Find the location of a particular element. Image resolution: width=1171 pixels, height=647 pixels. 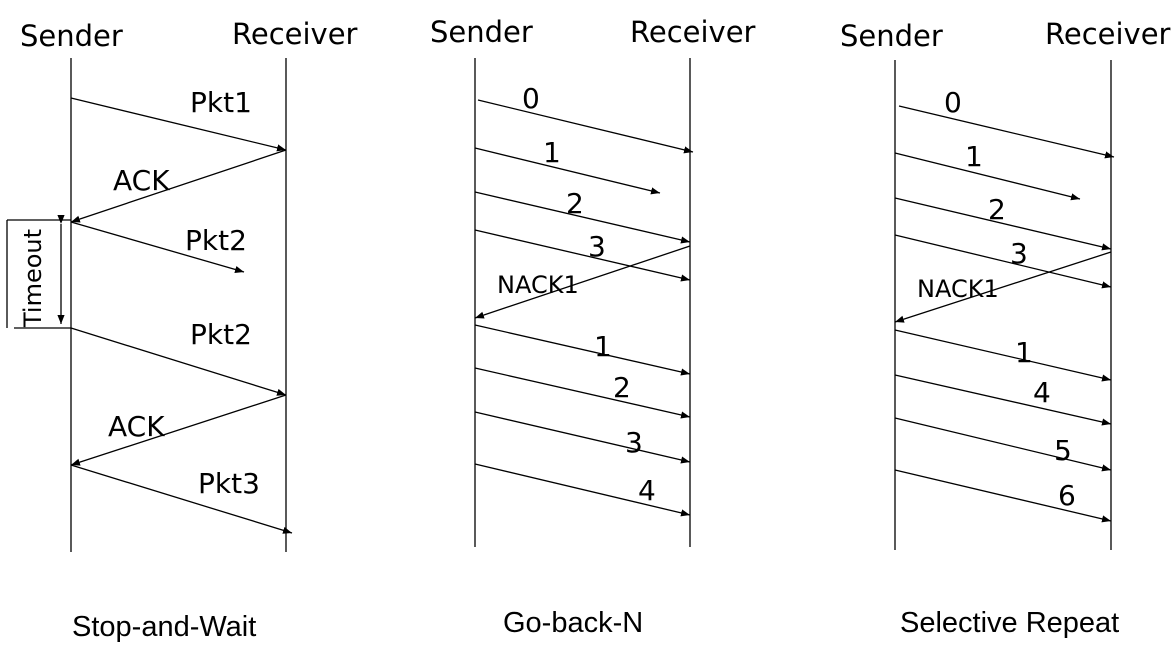

gbn-msg-3-resend-label: 3 is located at coordinates (634, 442).